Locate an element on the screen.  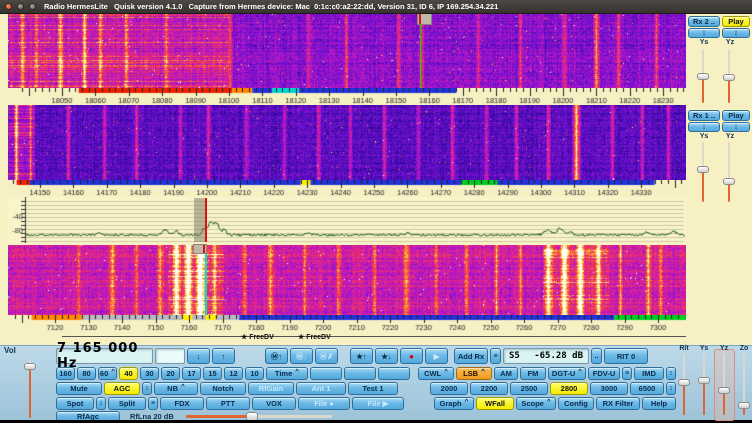
step-down-button: ↓ is located at coordinates (198, 356).